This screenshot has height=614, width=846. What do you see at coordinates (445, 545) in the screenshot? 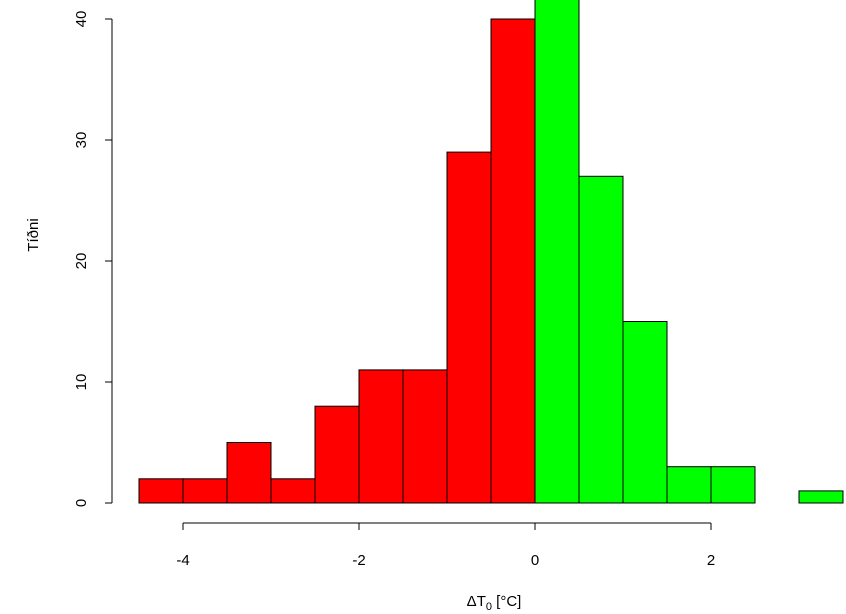
I see `x-axis: -4 -2 0 2` at bounding box center [445, 545].